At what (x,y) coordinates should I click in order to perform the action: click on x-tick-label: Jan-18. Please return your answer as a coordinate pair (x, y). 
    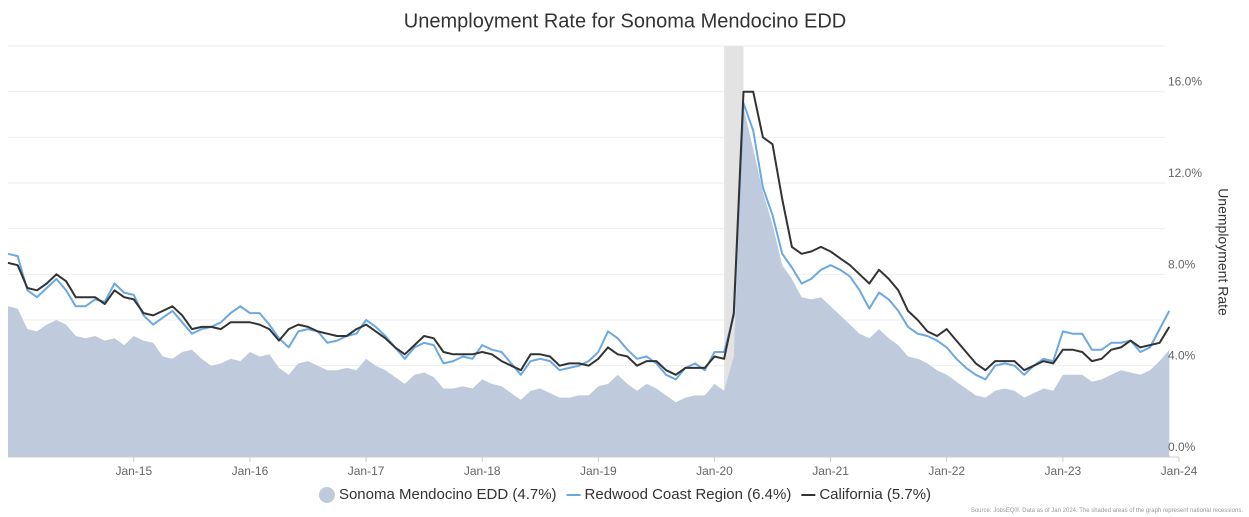
    Looking at the image, I should click on (482, 471).